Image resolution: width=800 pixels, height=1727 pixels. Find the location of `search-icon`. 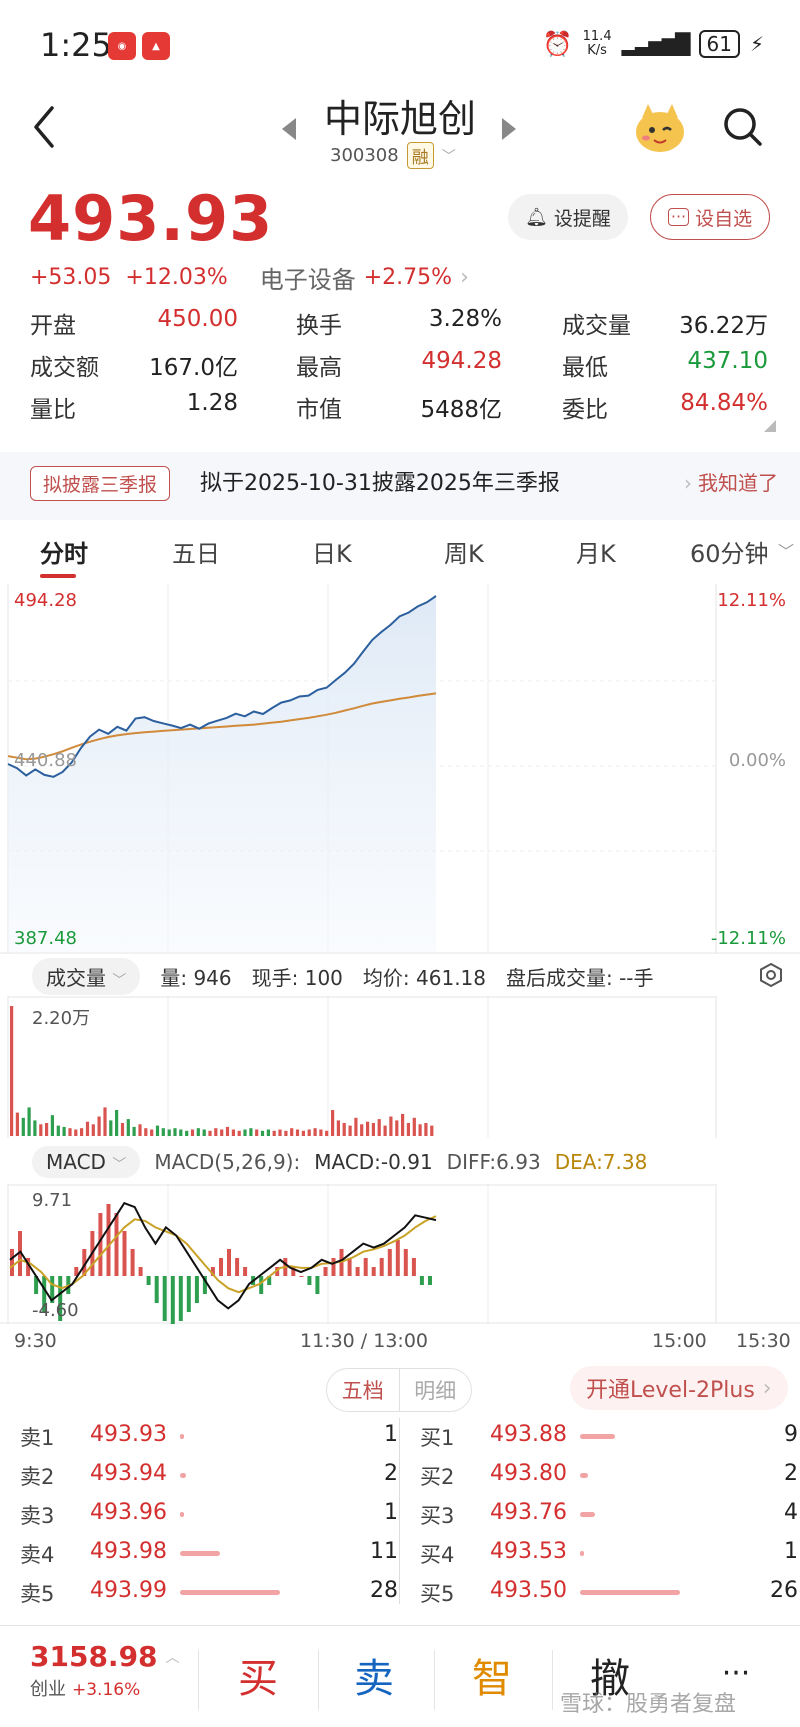

search-icon is located at coordinates (743, 127).